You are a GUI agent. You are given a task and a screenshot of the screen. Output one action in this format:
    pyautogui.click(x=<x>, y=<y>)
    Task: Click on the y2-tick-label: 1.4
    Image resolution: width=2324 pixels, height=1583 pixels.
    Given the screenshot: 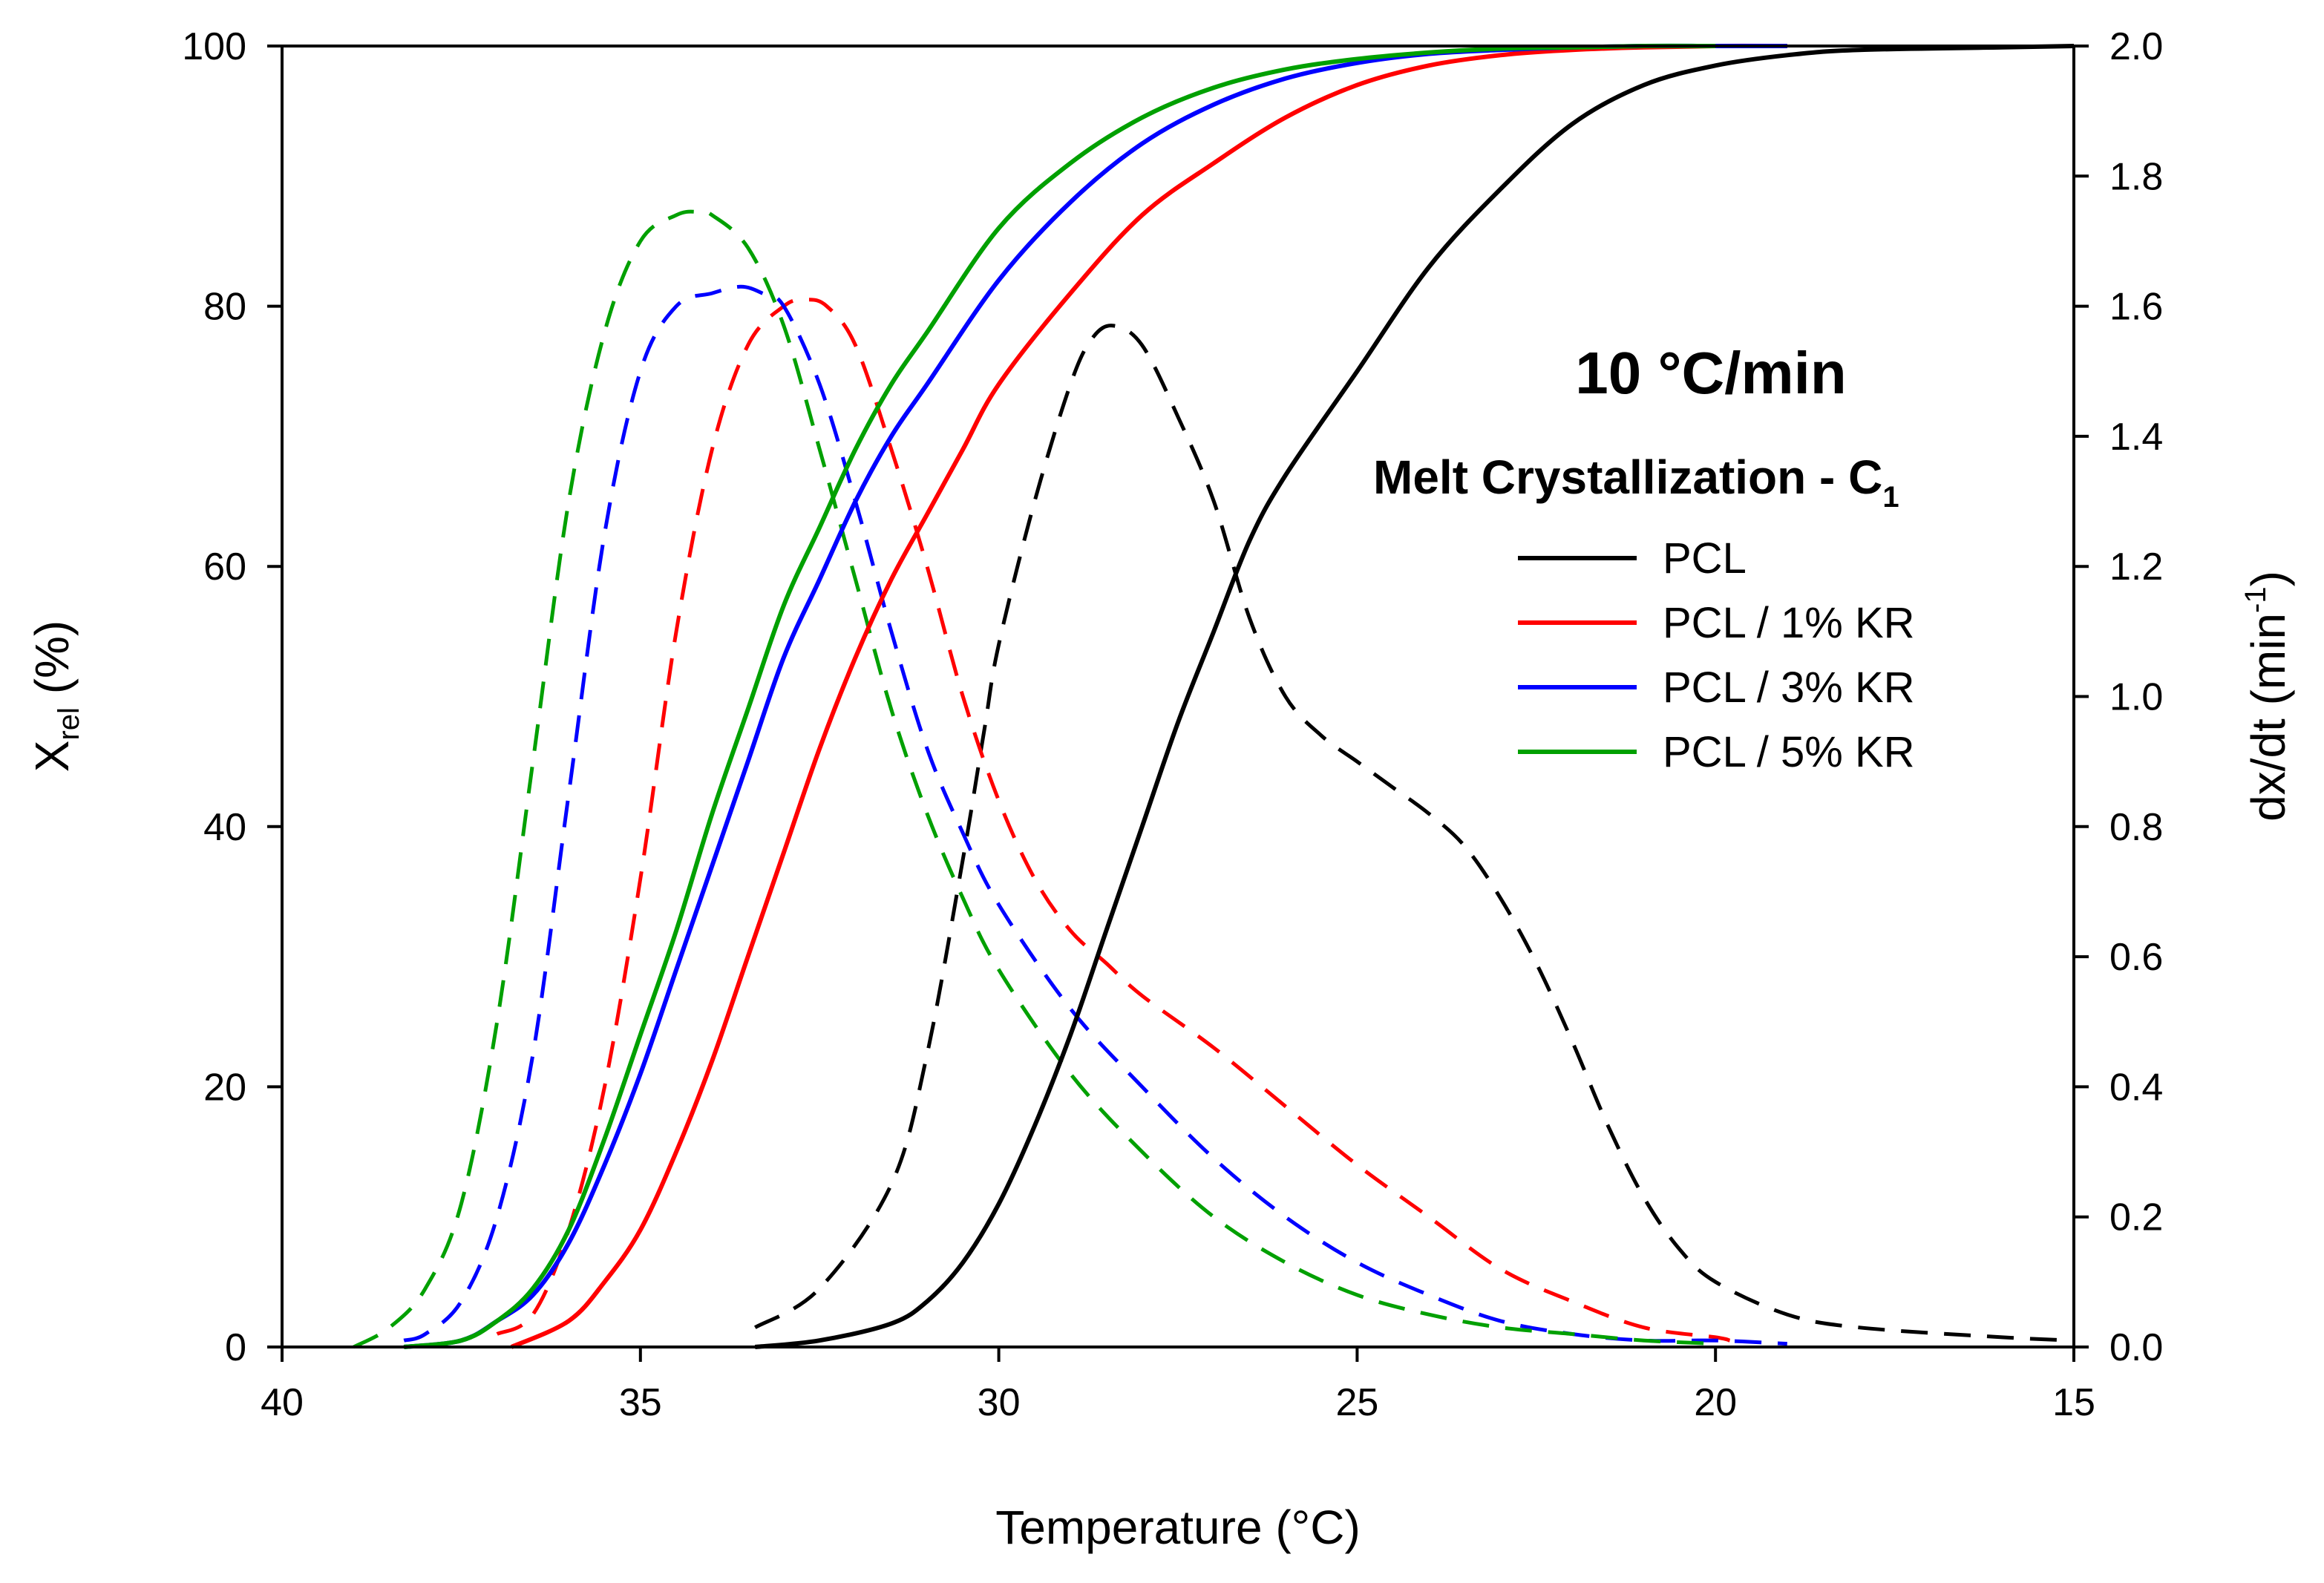 What is the action you would take?
    pyautogui.click(x=2136, y=438)
    